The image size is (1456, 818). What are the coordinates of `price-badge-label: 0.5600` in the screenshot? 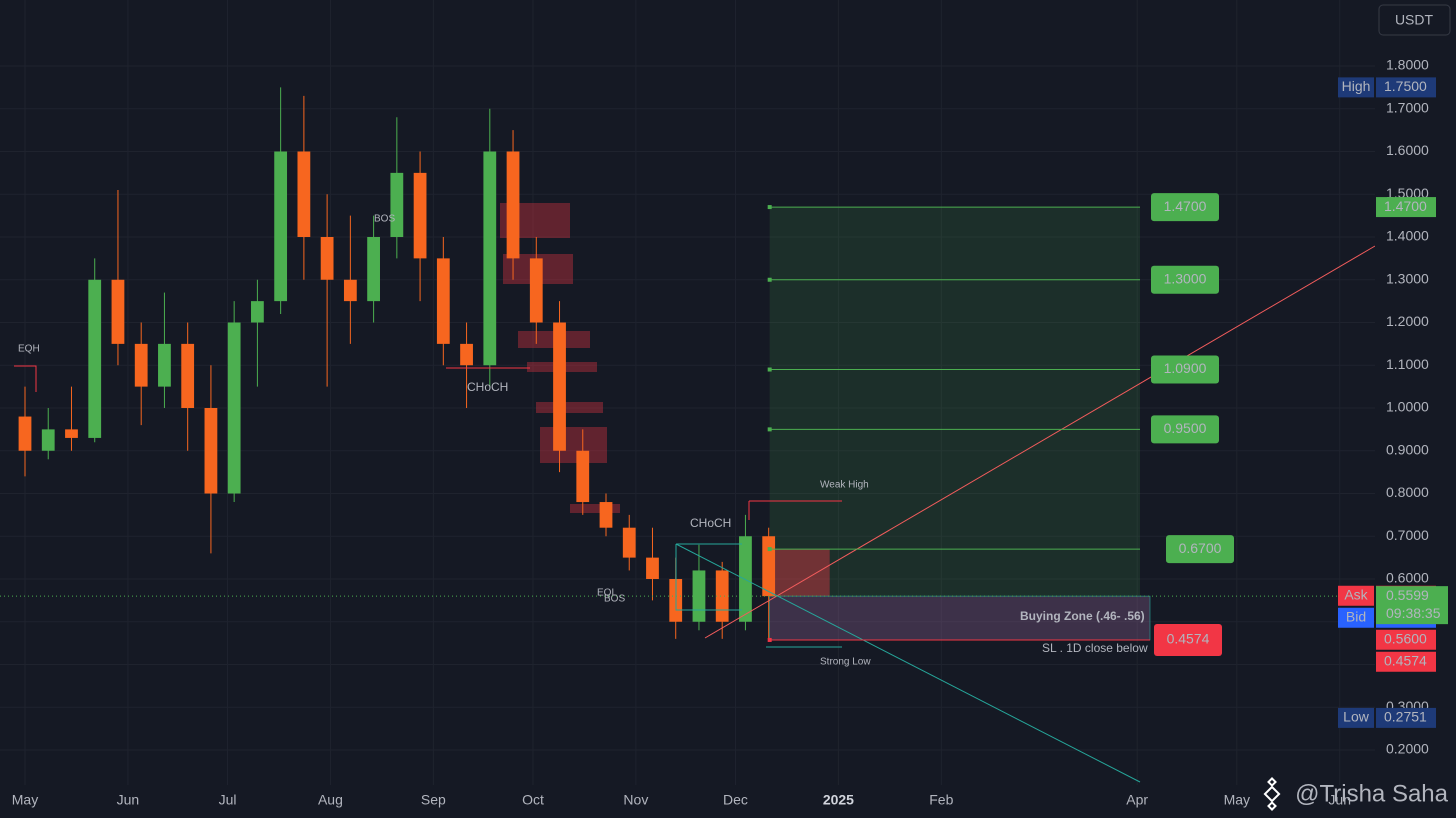 It's located at (1405, 638).